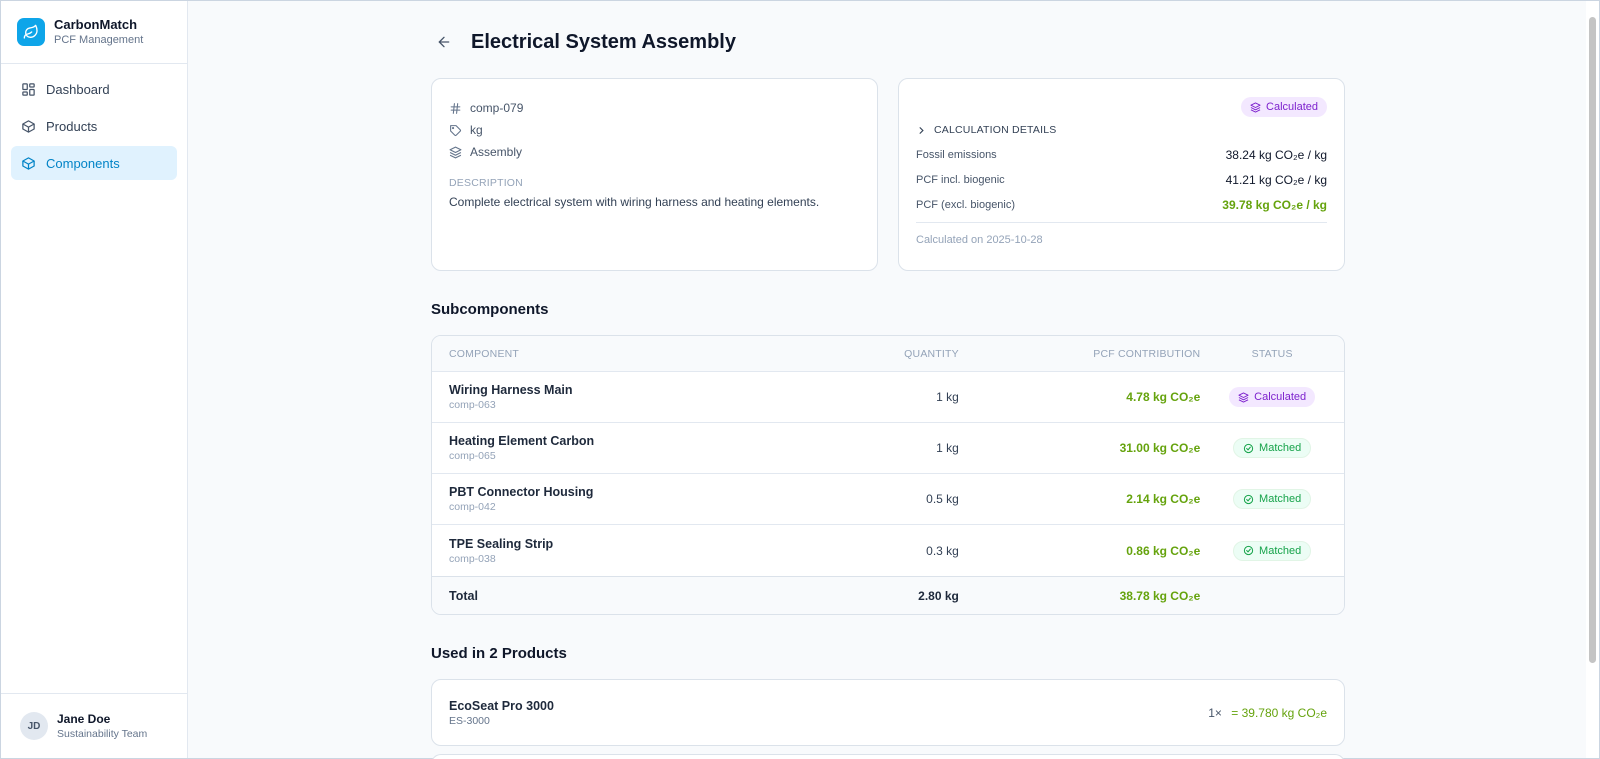  I want to click on hash-icon, so click(455, 108).